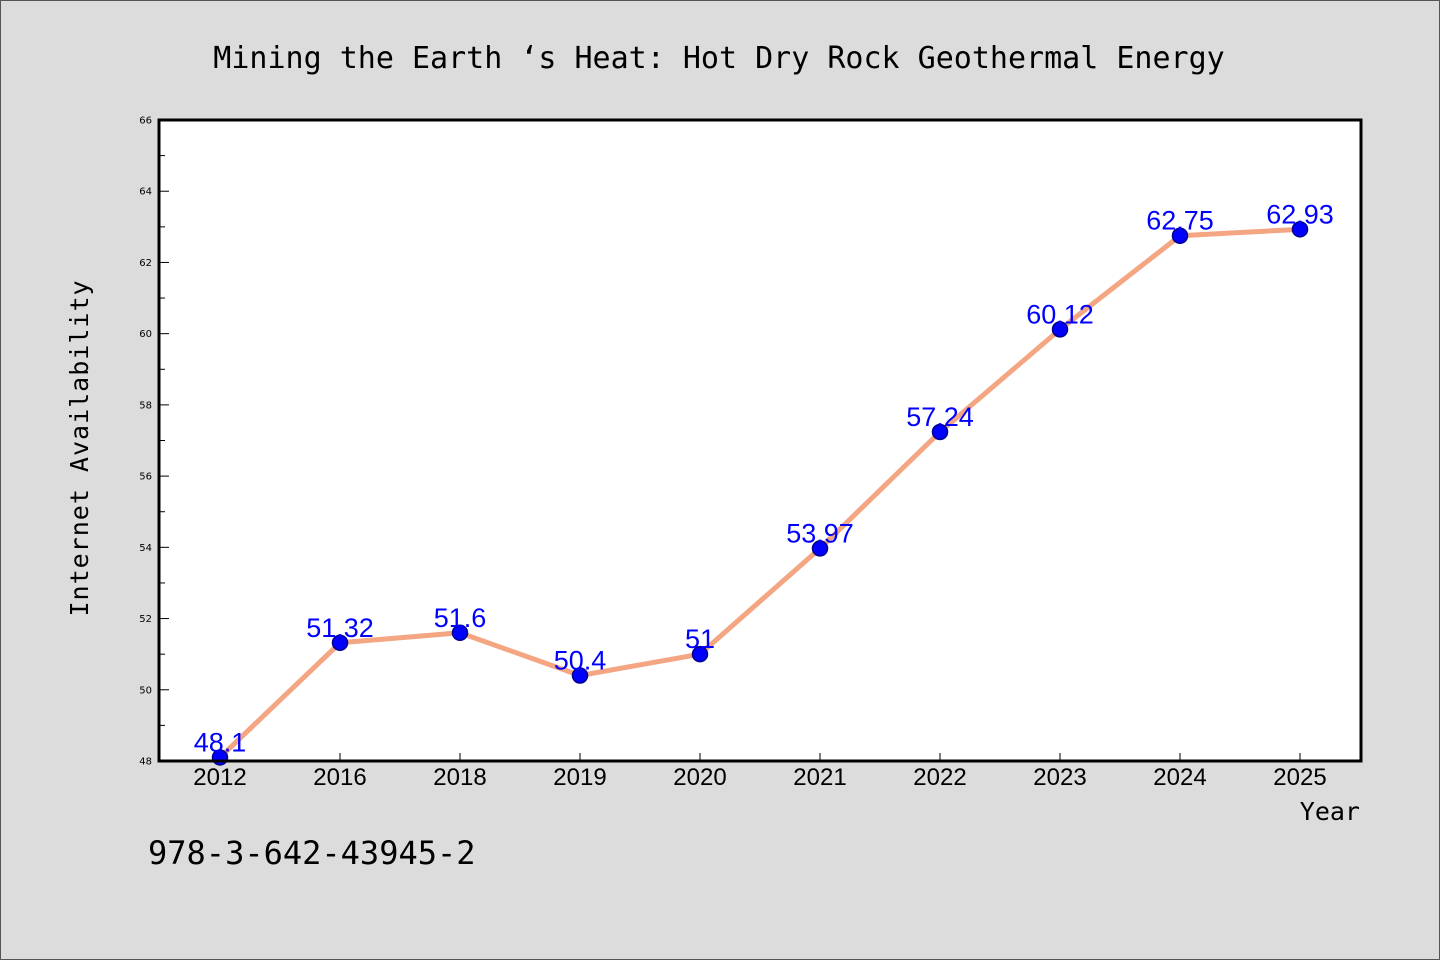 This screenshot has height=960, width=1440. Describe the element at coordinates (145, 762) in the screenshot. I see `y-tick-label: 48` at that location.